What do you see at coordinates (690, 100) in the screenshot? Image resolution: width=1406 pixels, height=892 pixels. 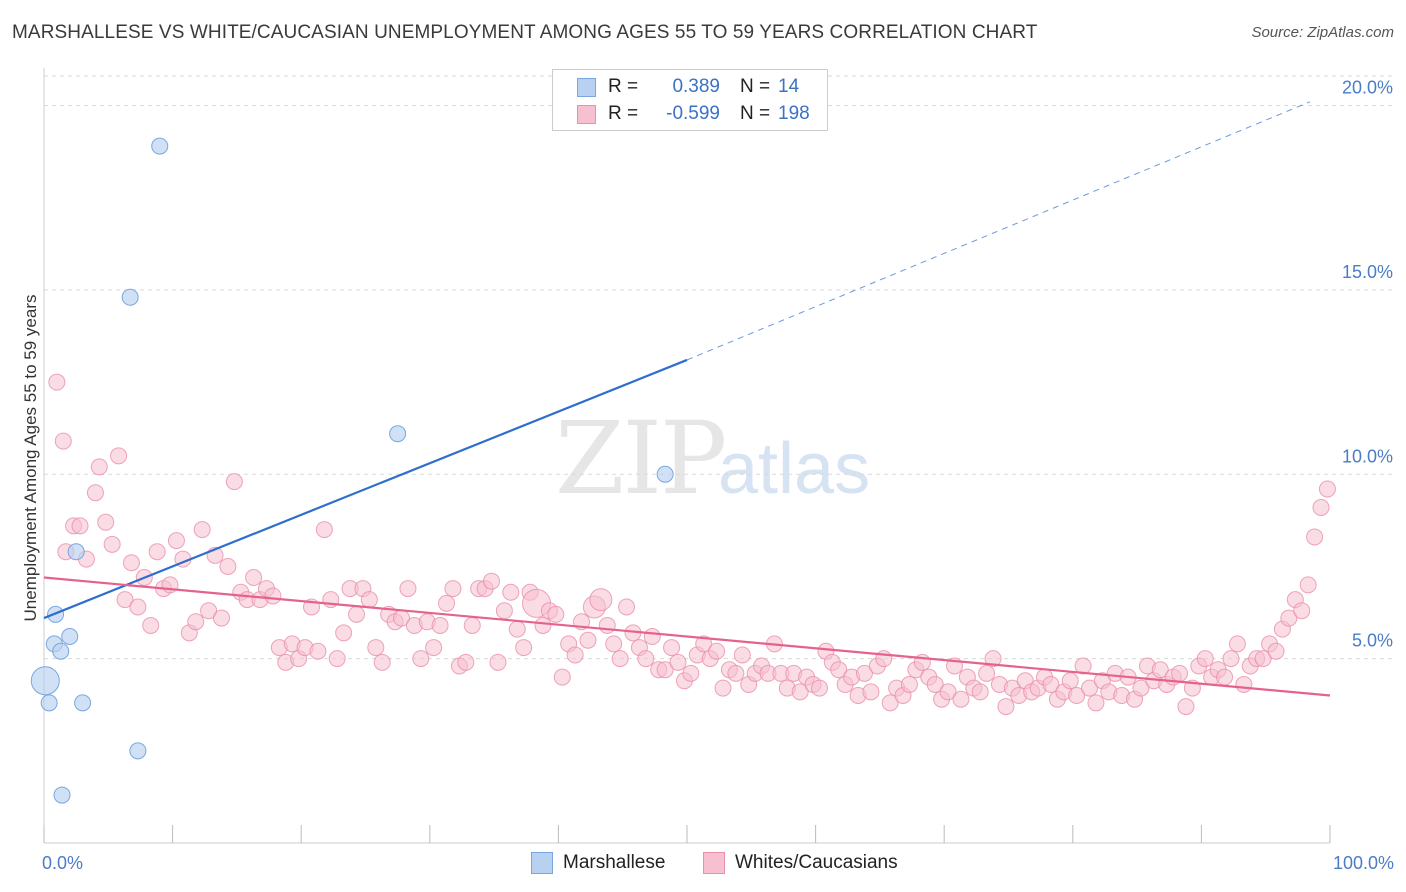 I see `legend: R = 0.389 N = 14 R = -0.599 N = 198` at bounding box center [690, 100].